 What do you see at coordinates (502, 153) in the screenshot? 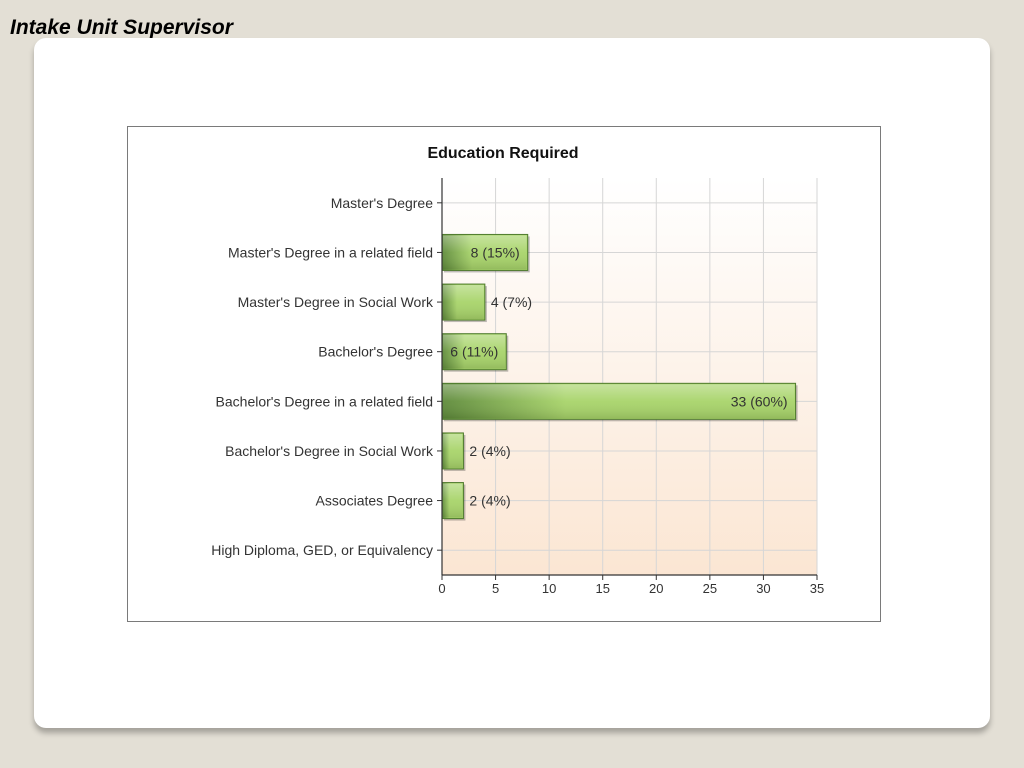
I see `chart-title: Education Required` at bounding box center [502, 153].